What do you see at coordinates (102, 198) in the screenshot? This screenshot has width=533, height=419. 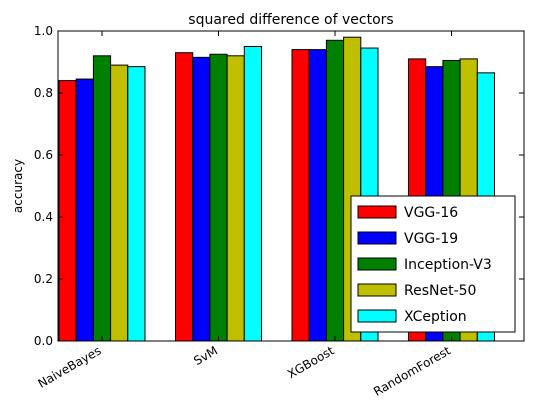 I see `bar-naivebayes-inception-v3` at bounding box center [102, 198].